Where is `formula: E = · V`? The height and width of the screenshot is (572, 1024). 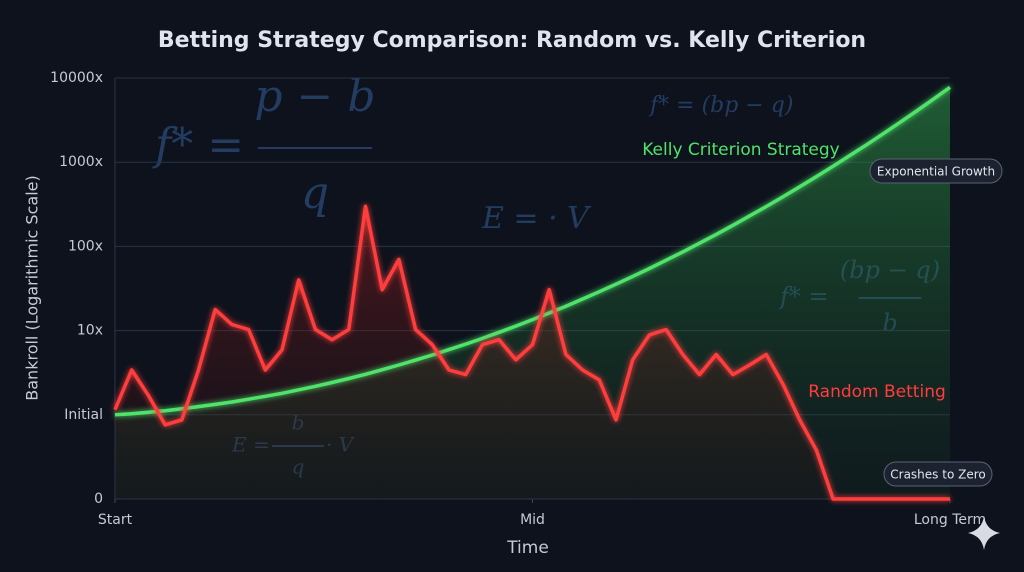
formula: E = · V is located at coordinates (536, 218).